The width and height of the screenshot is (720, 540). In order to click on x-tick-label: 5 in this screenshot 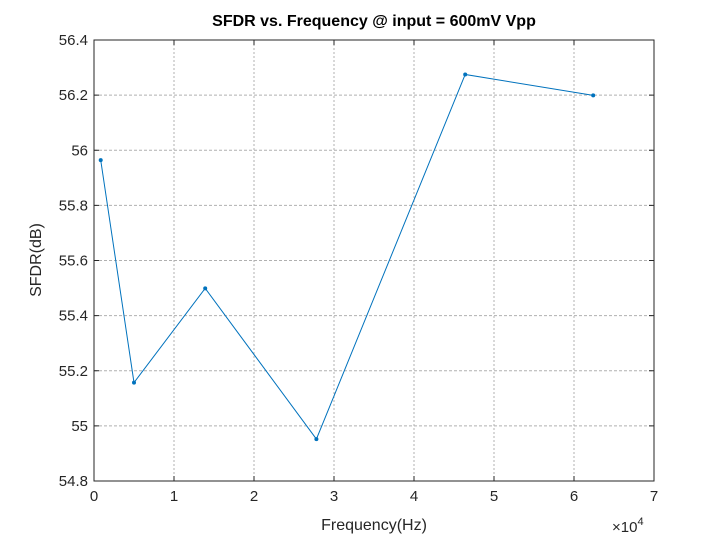, I will do `click(494, 496)`.